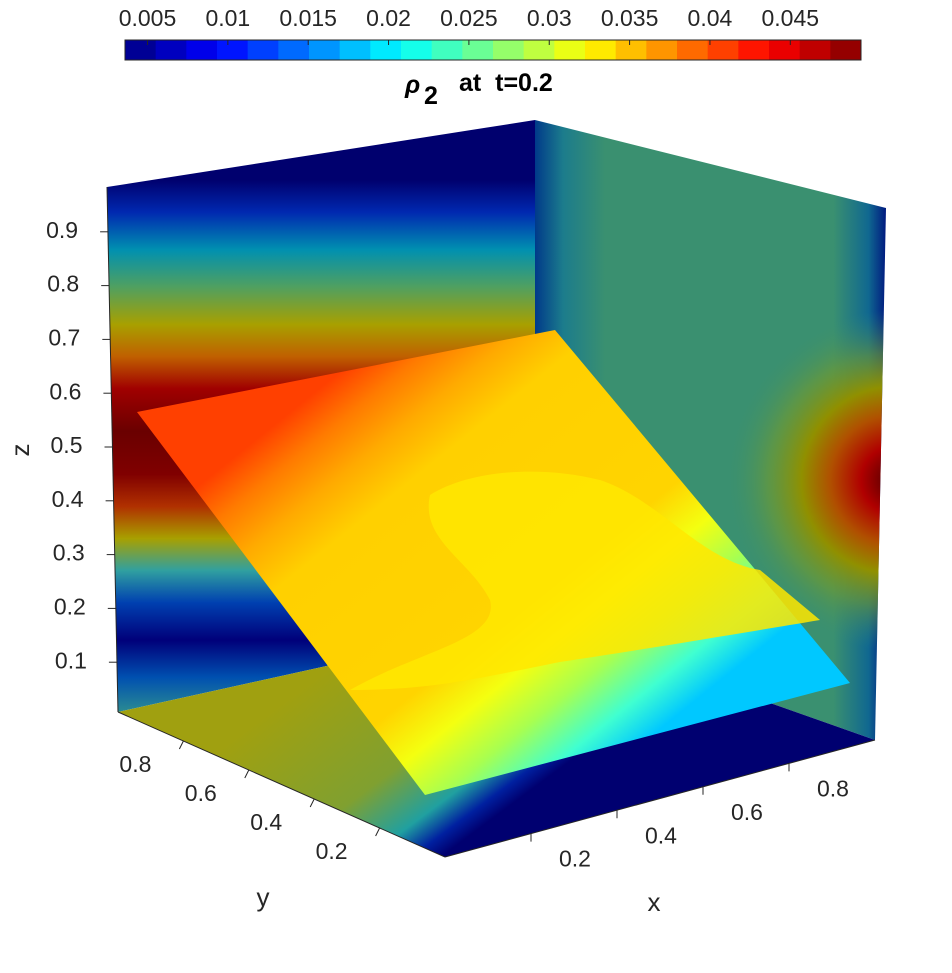 The width and height of the screenshot is (952, 973). Describe the element at coordinates (63, 284) in the screenshot. I see `z-tick-label: 0.8` at that location.